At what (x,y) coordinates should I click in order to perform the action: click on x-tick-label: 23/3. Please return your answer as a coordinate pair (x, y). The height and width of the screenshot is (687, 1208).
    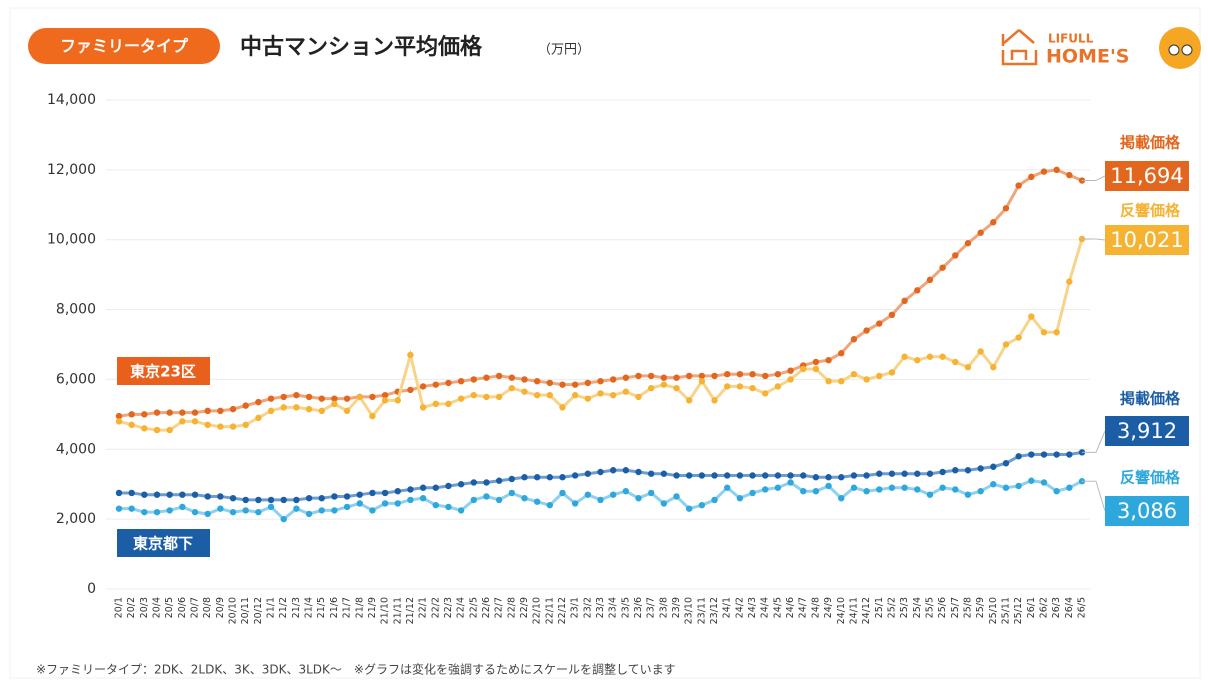
    Looking at the image, I should click on (600, 607).